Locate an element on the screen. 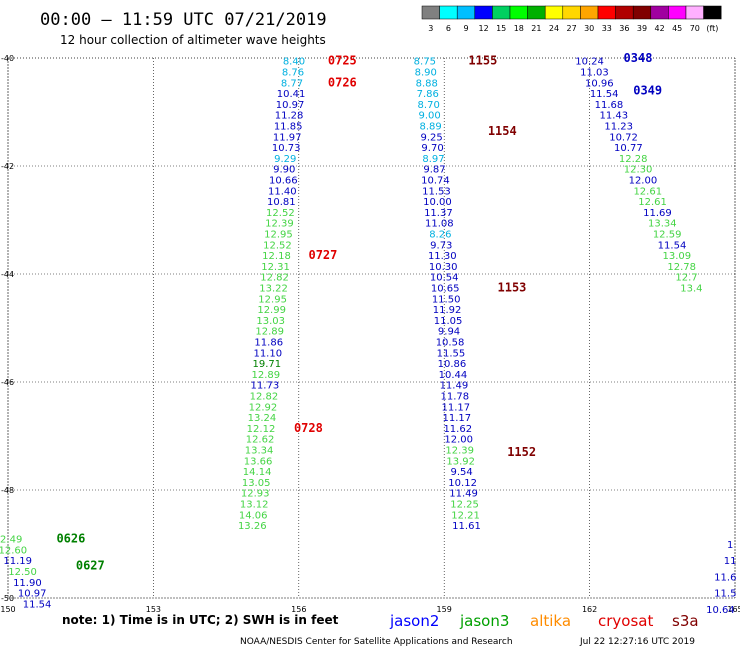 The image size is (740, 650). y-tick-label: -40 is located at coordinates (7, 58).